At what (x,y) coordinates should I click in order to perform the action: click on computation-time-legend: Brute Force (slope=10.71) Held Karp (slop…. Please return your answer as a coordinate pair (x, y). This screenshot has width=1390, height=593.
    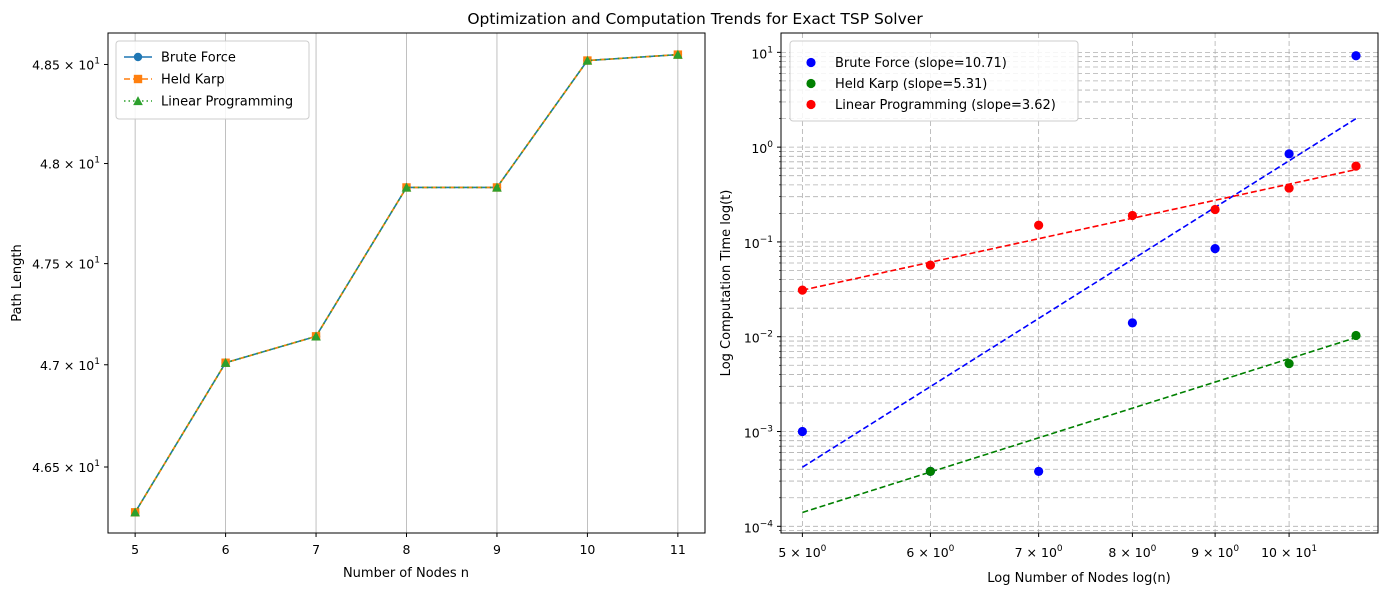
    Looking at the image, I should click on (934, 81).